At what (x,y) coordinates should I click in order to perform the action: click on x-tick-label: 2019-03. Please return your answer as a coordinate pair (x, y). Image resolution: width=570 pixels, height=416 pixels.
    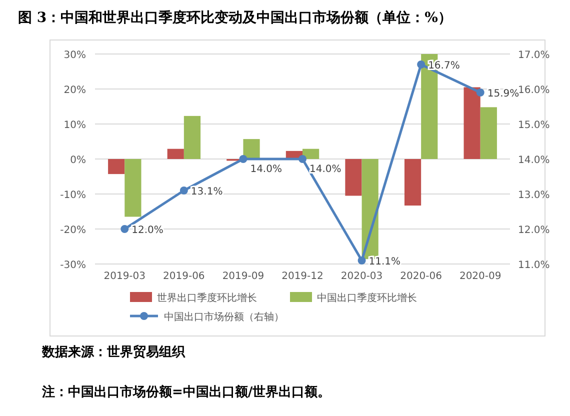
    Looking at the image, I should click on (125, 276).